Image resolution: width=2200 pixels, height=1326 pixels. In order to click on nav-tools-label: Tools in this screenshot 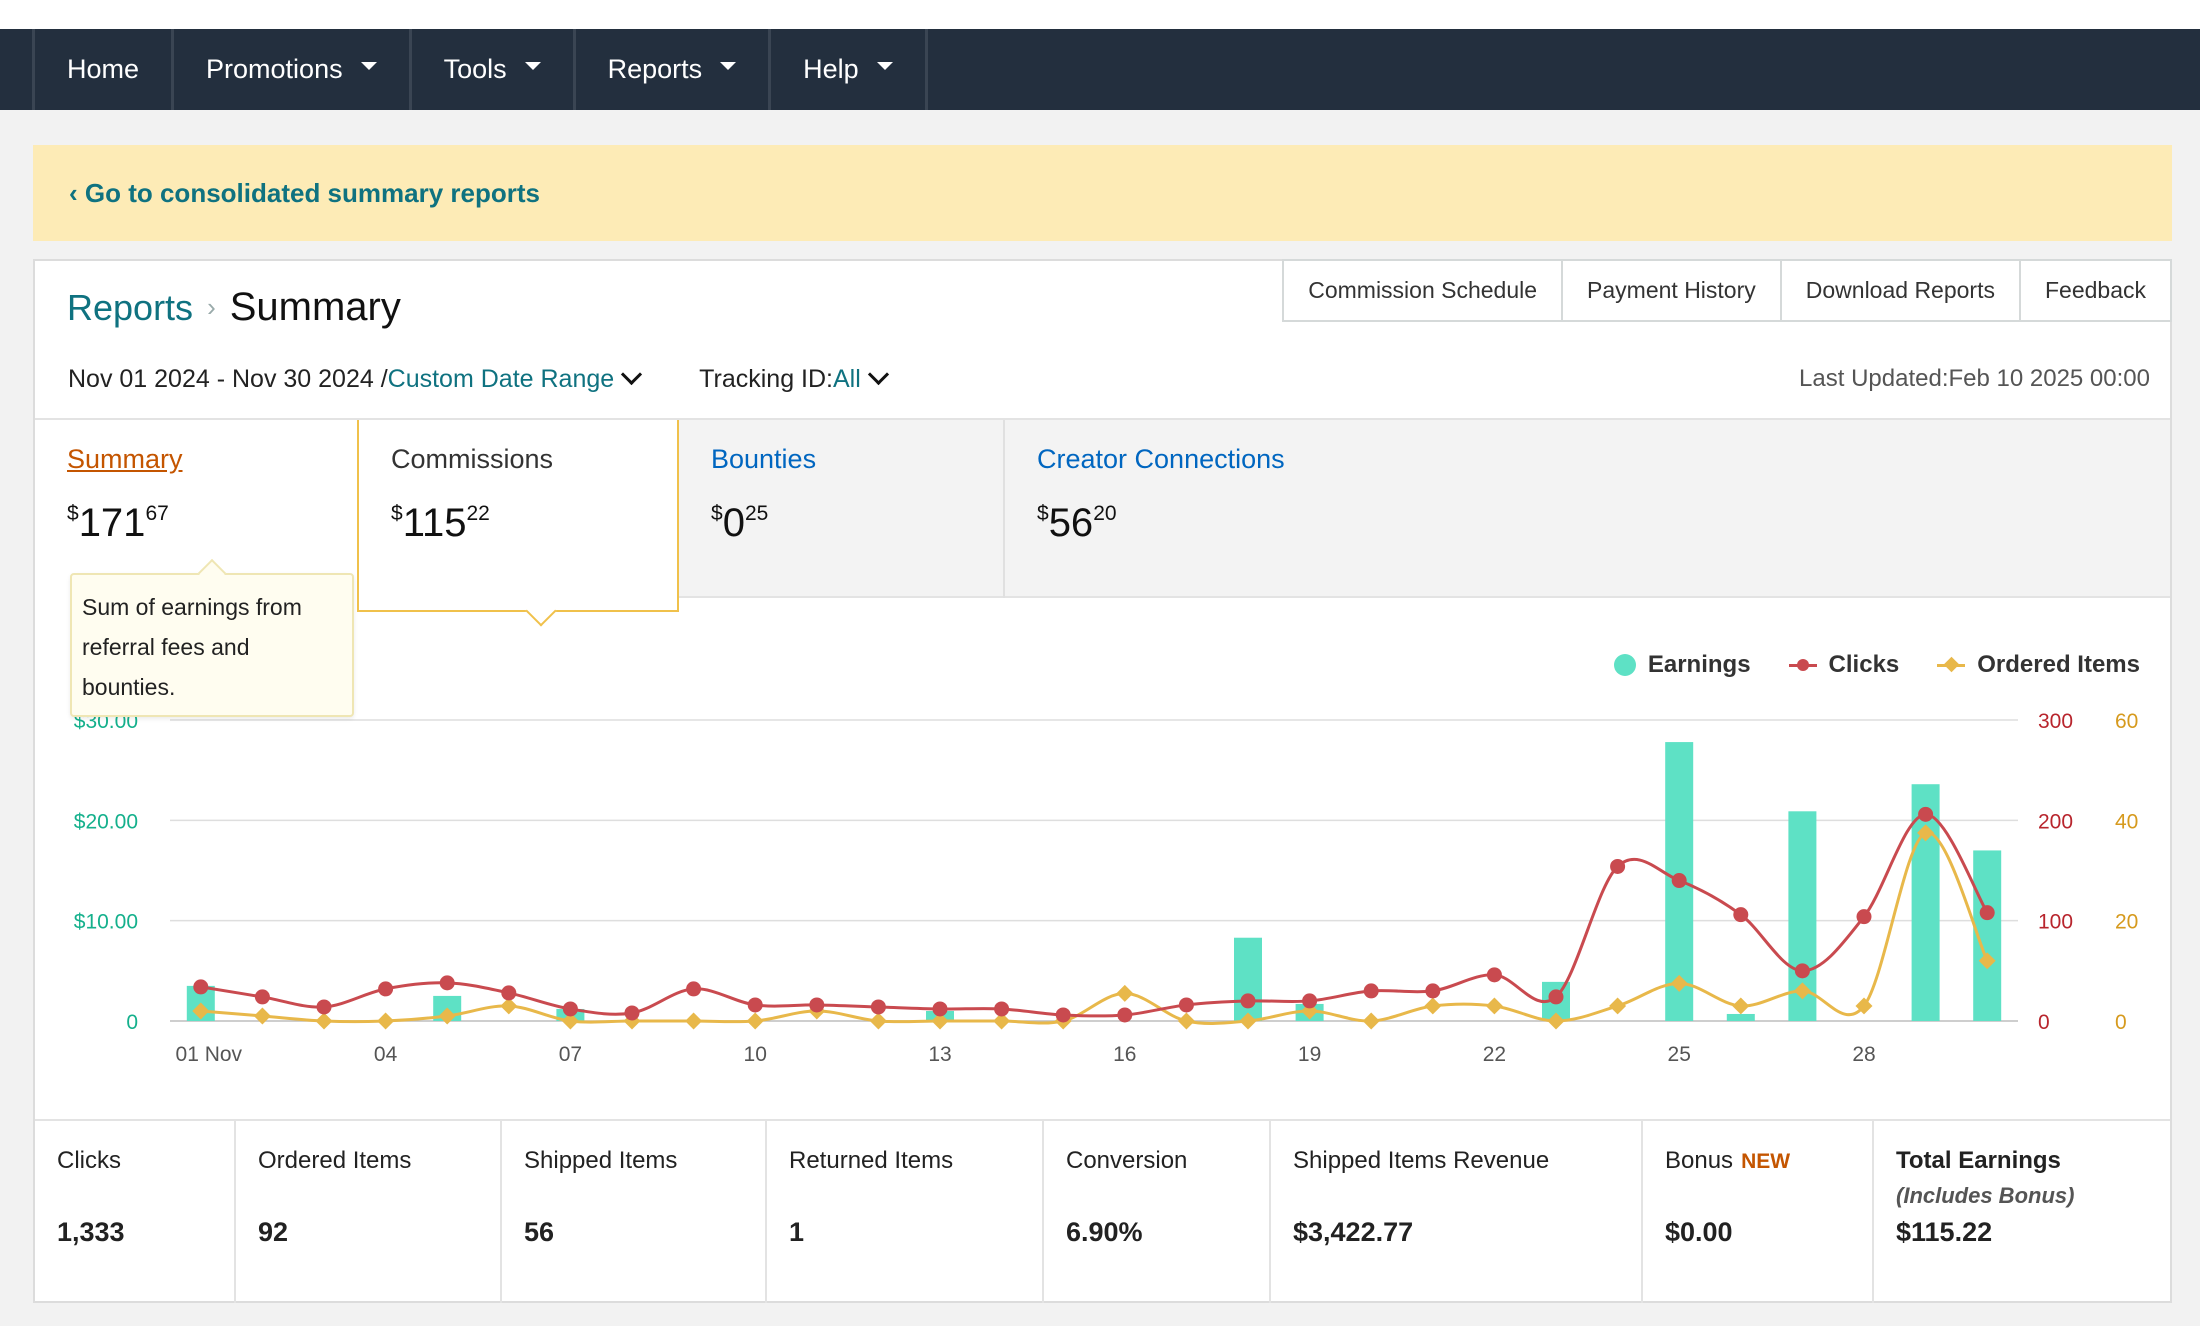, I will do `click(475, 69)`.